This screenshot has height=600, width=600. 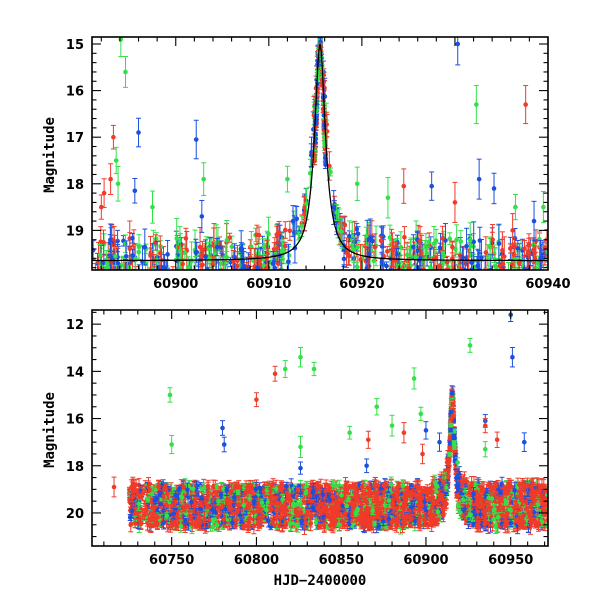 I want to click on bottom-peak-point-red, so click(x=453, y=416).